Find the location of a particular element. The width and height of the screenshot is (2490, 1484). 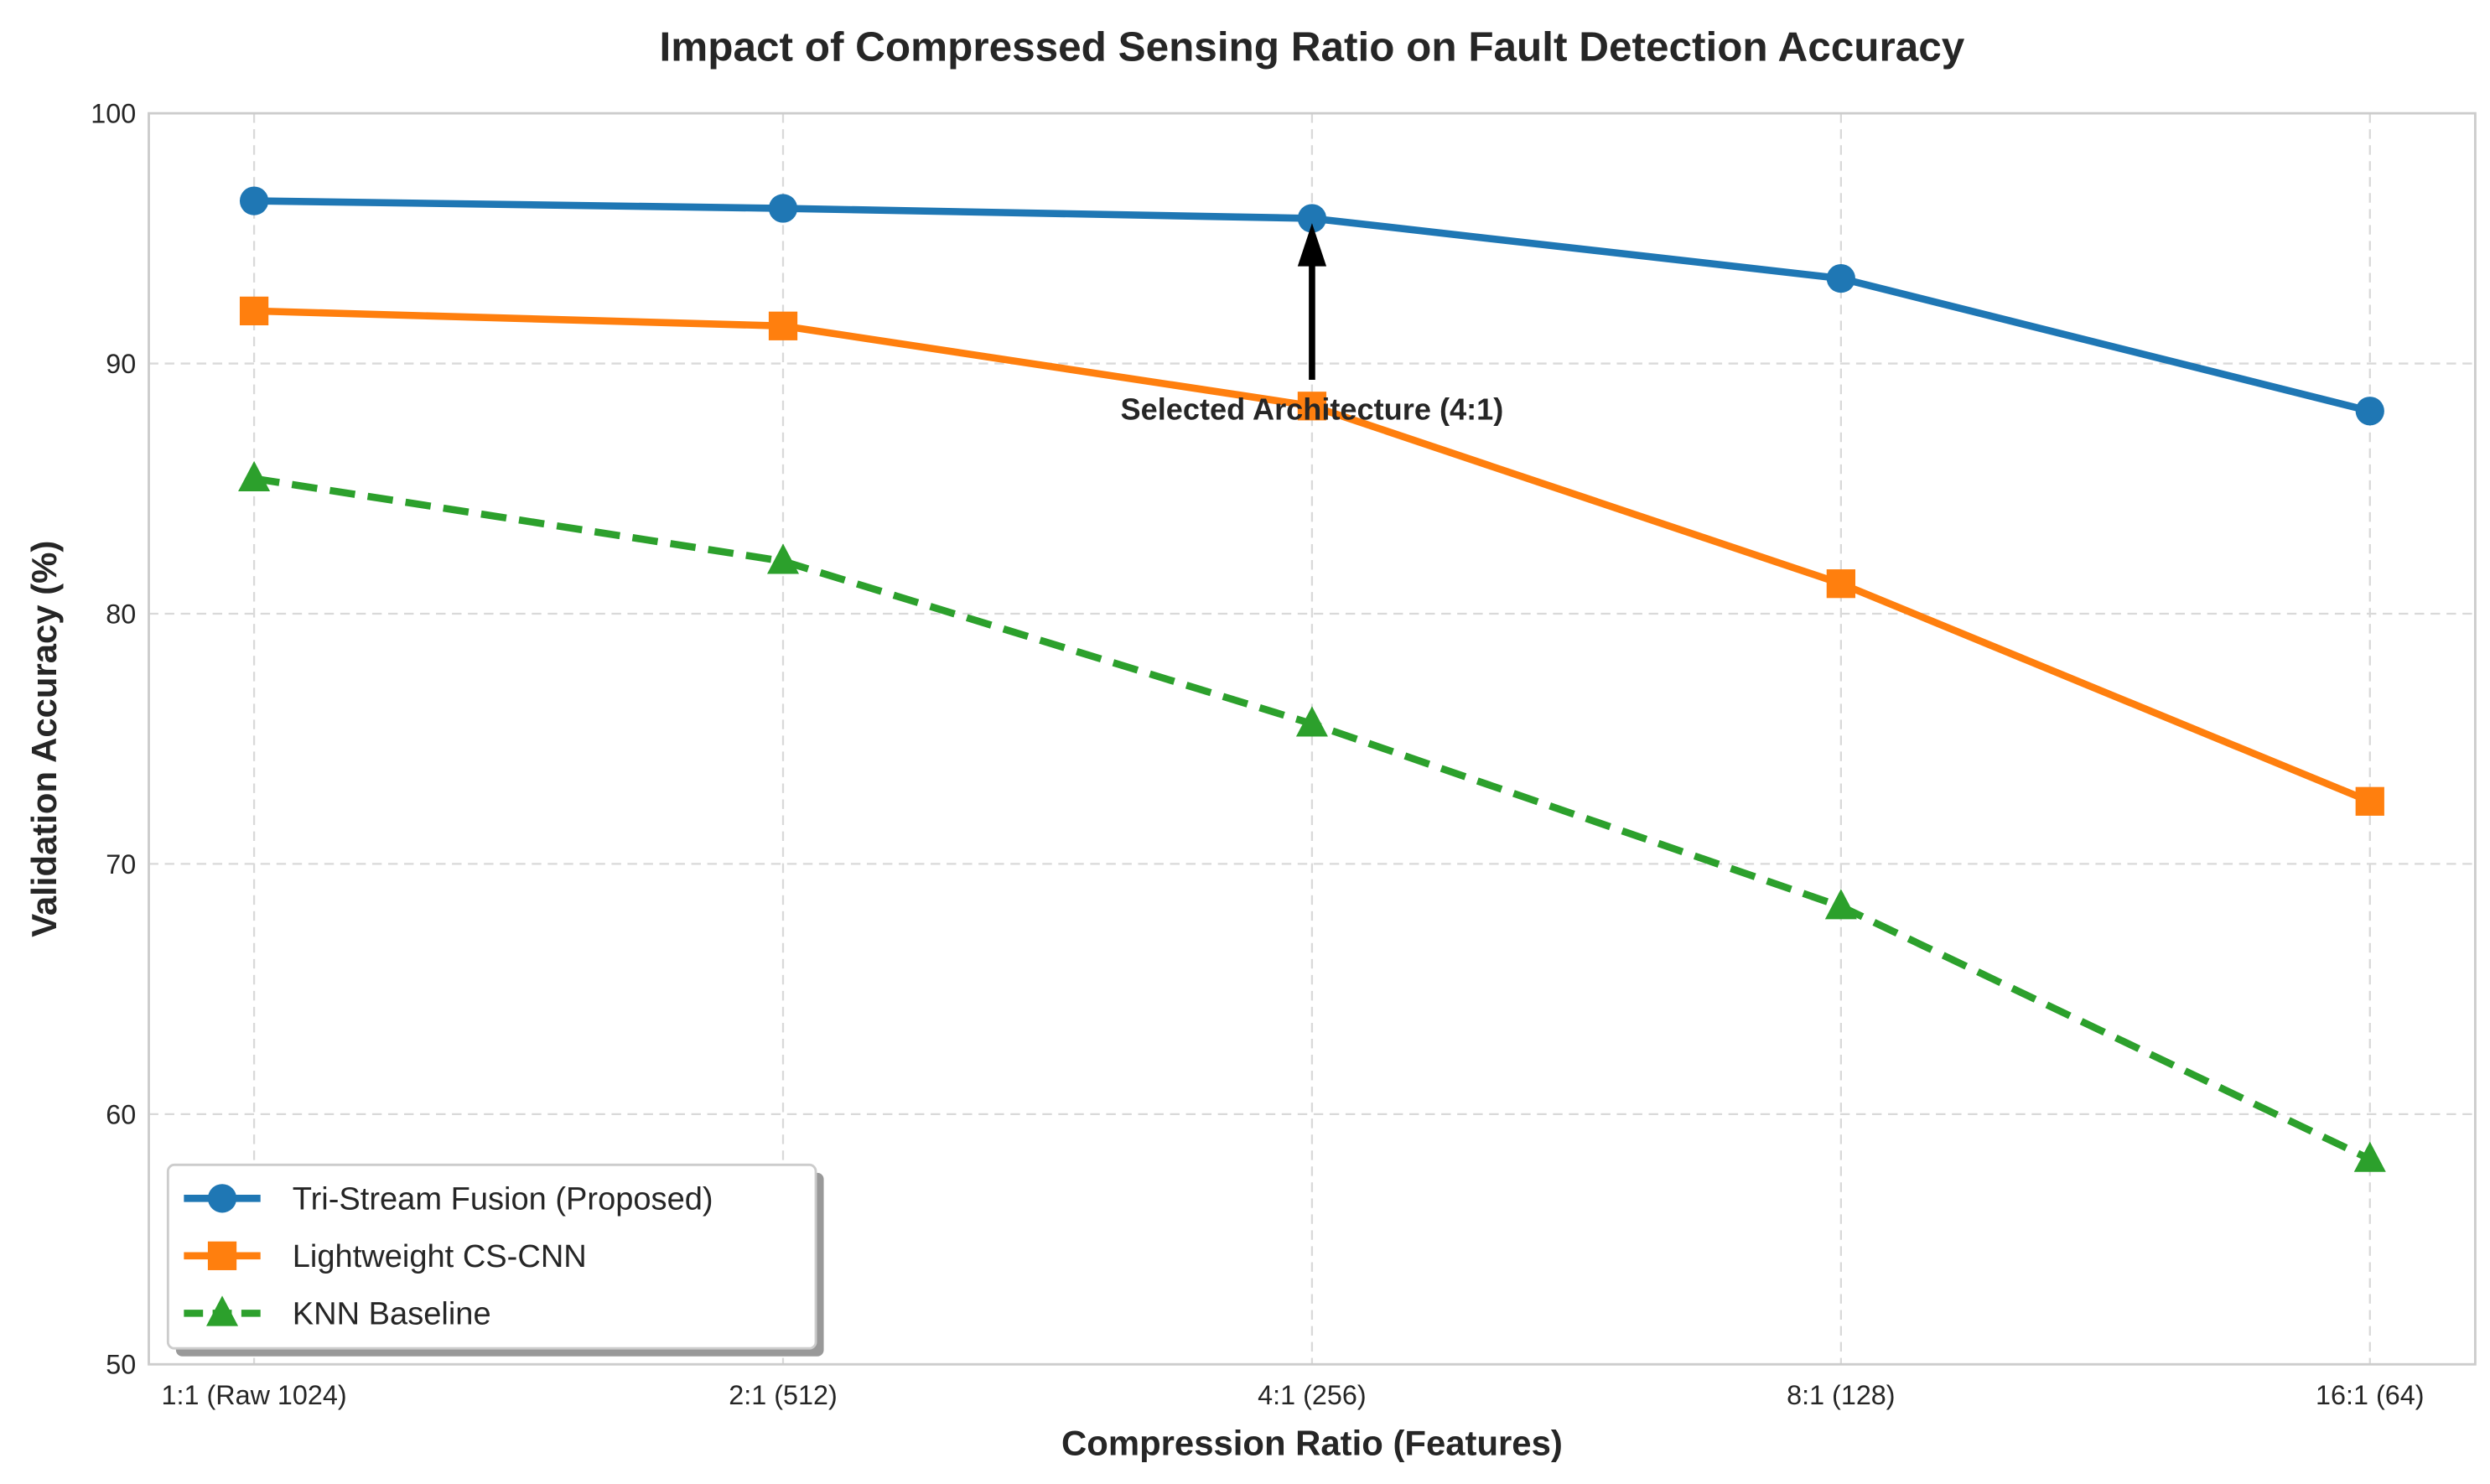

annotation-label: Selected Architecture (4:1) is located at coordinates (1312, 409).